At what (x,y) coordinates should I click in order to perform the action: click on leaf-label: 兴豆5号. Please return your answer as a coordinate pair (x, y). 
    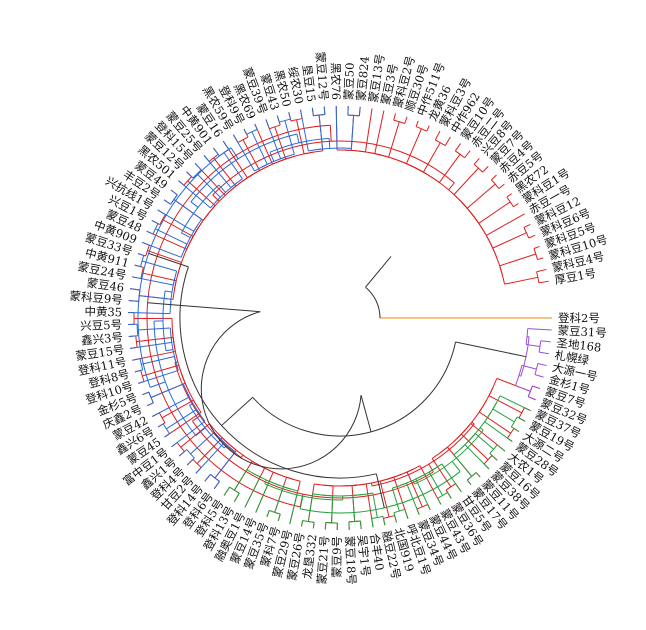
    Looking at the image, I should click on (101, 325).